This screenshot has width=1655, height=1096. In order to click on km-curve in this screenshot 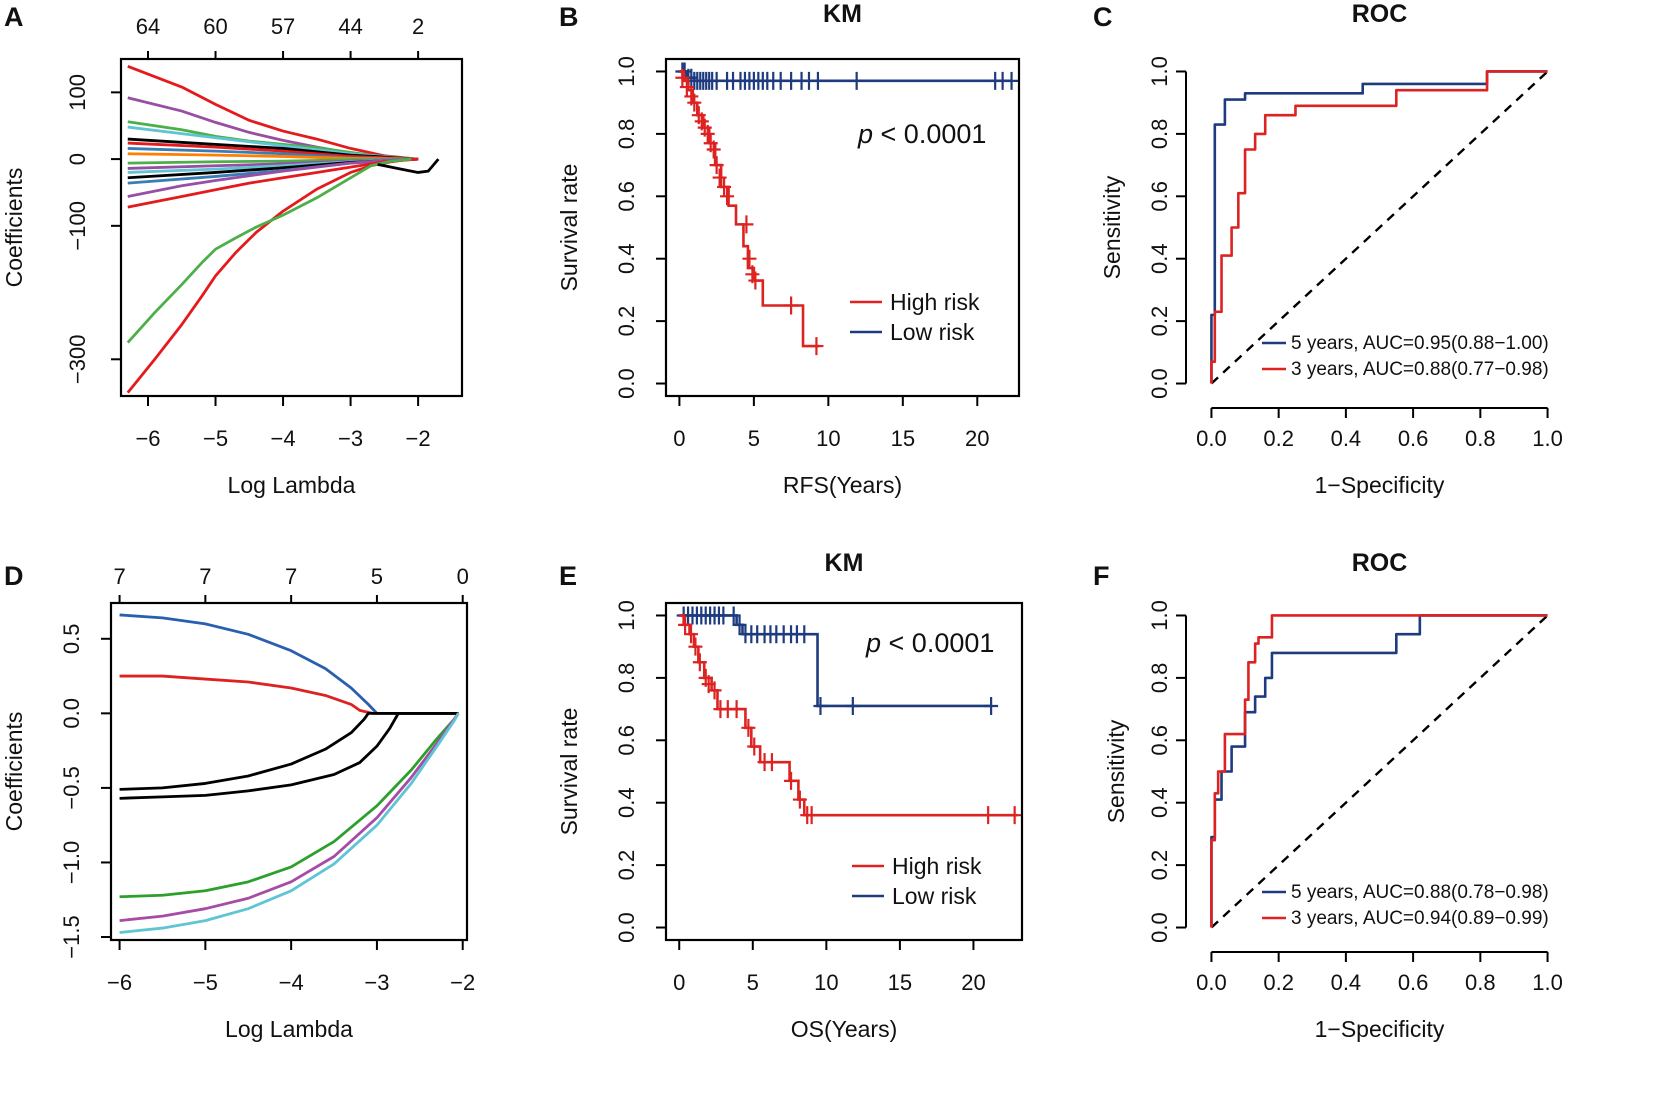, I will do `click(845, 76)`.